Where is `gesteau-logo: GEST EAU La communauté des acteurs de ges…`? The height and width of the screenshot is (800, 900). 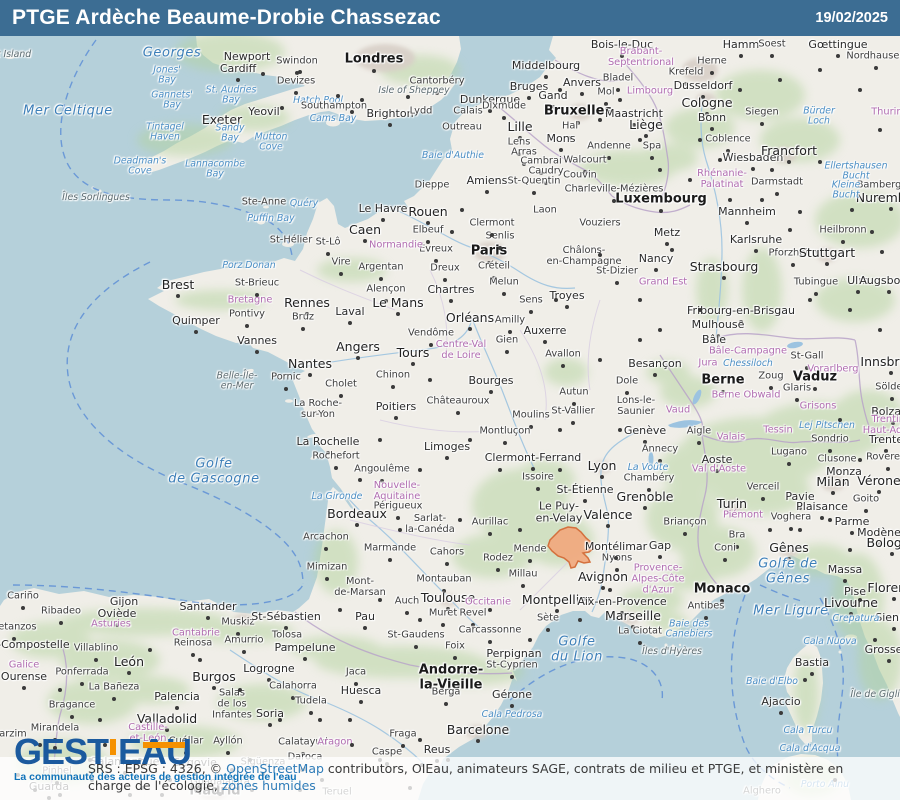
gesteau-logo: GEST EAU La communauté des acteurs de ges… is located at coordinates (155, 757).